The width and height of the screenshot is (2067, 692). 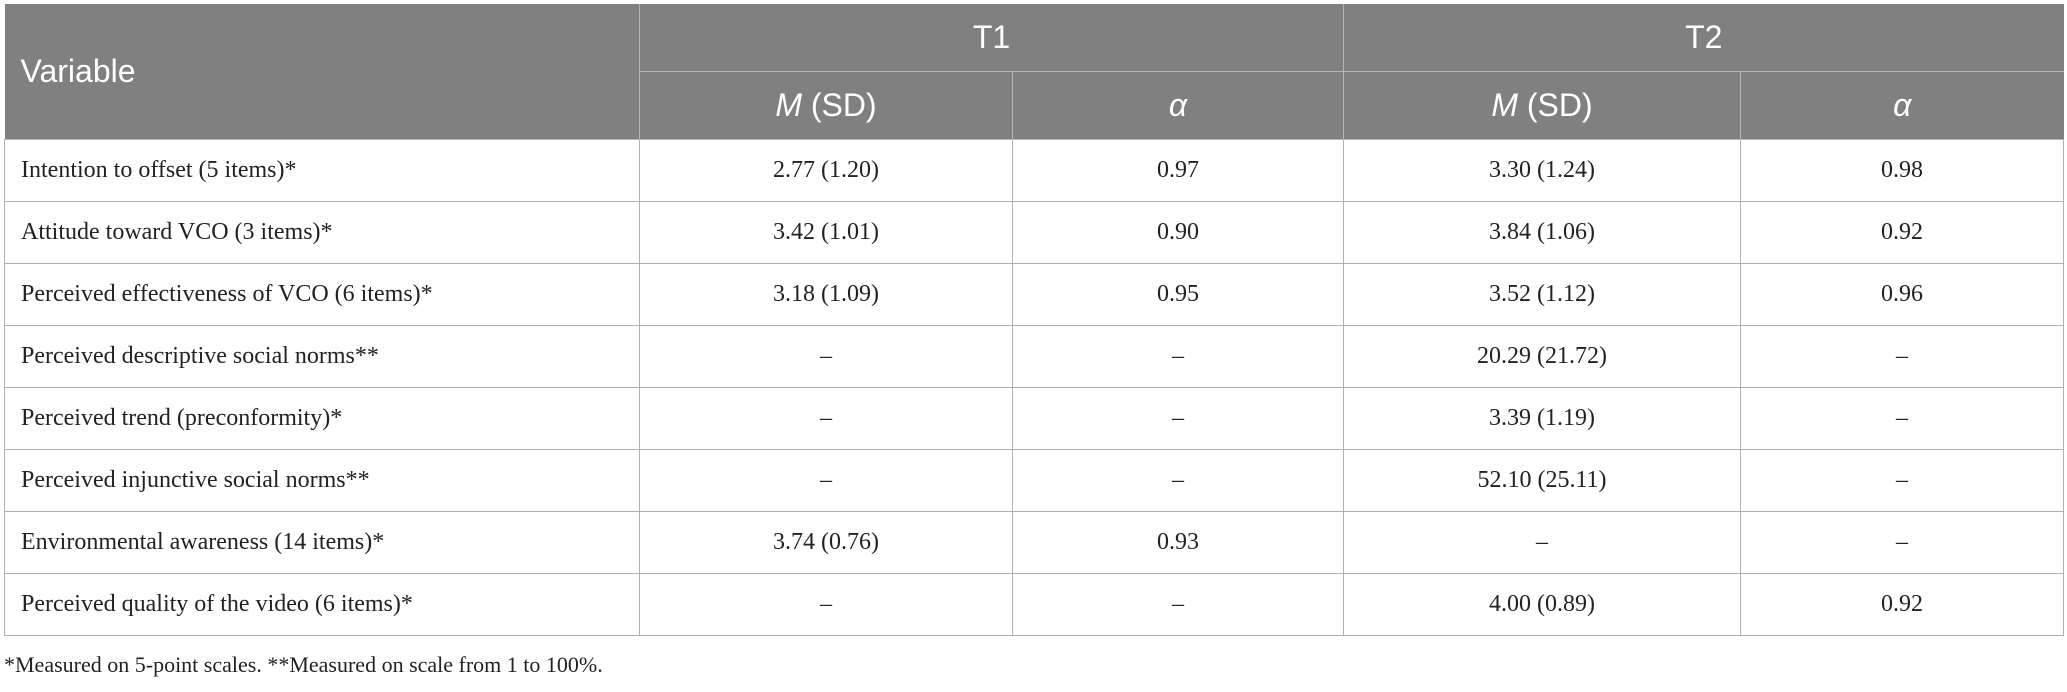 I want to click on header-cell: Variable, so click(x=322, y=72).